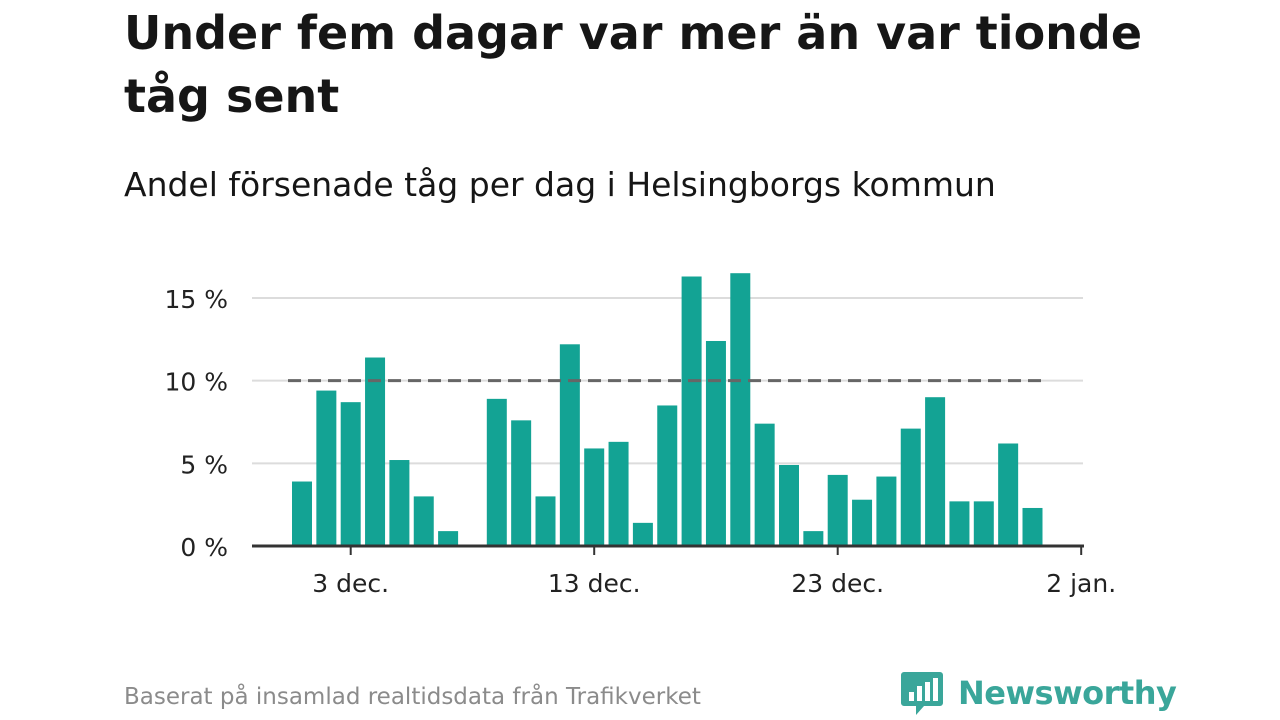  What do you see at coordinates (350, 583) in the screenshot?
I see `x-tick-label: 3 dec.` at bounding box center [350, 583].